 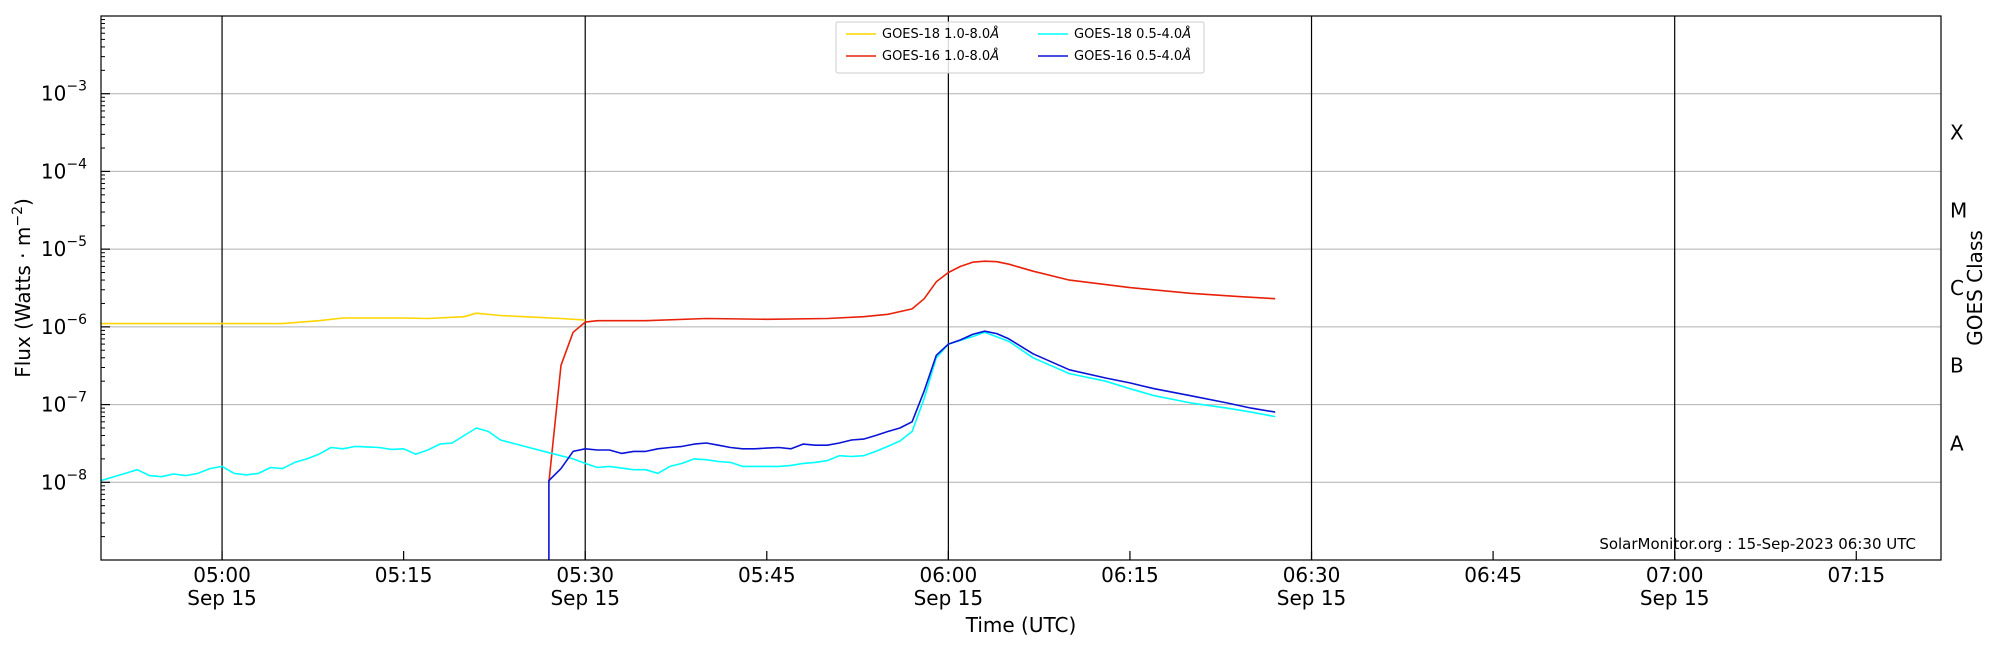 What do you see at coordinates (1021, 625) in the screenshot?
I see `x-axis-label: Time (UTC)` at bounding box center [1021, 625].